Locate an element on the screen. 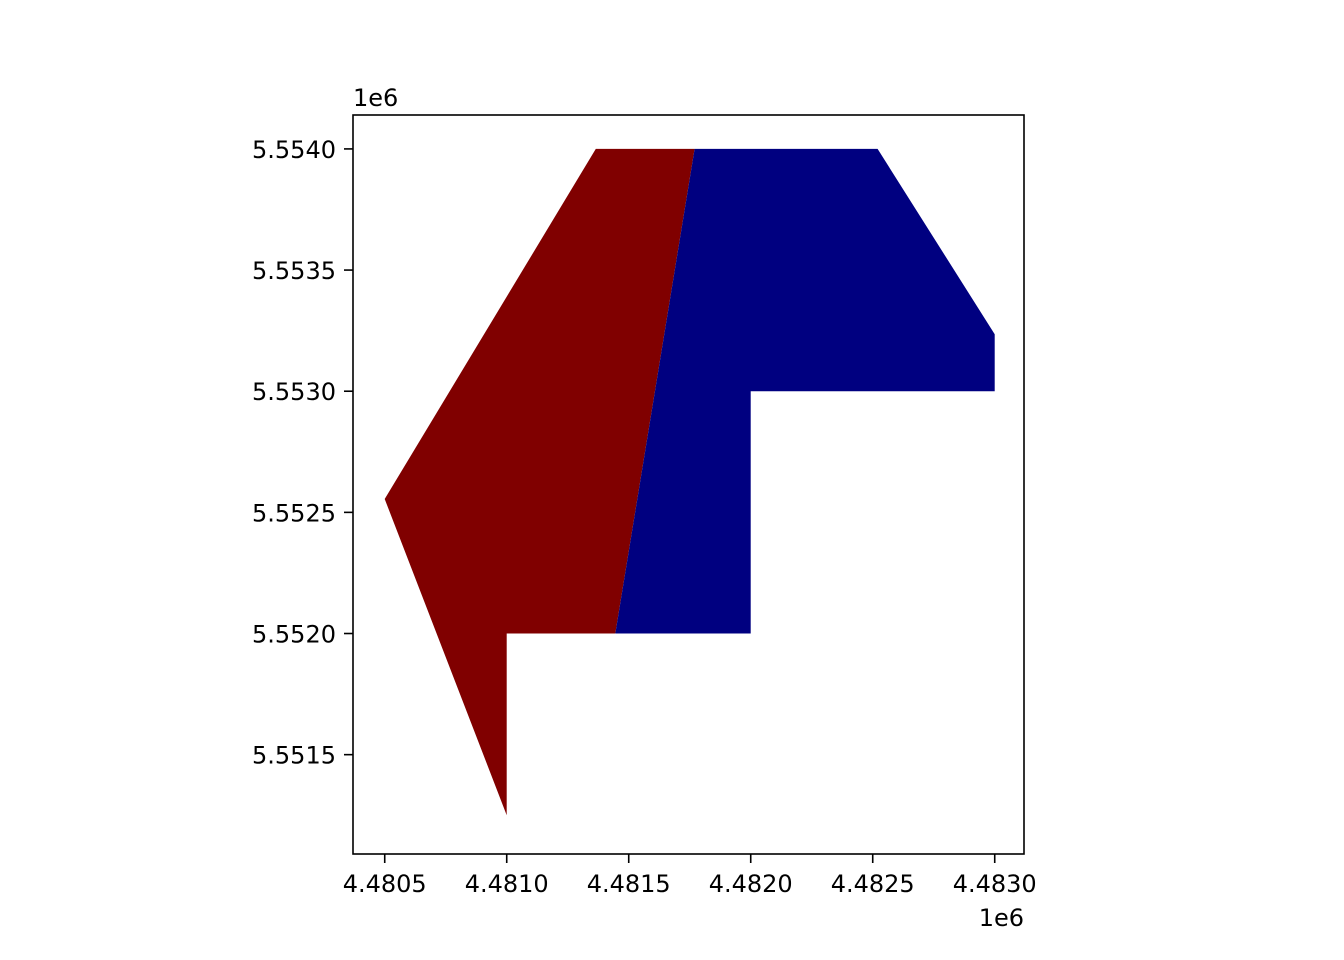 Image resolution: width=1344 pixels, height=960 pixels. y-axis: 5.5515 5.5520 5.5525 5.5530 5.5535 5.5540 is located at coordinates (302, 453).